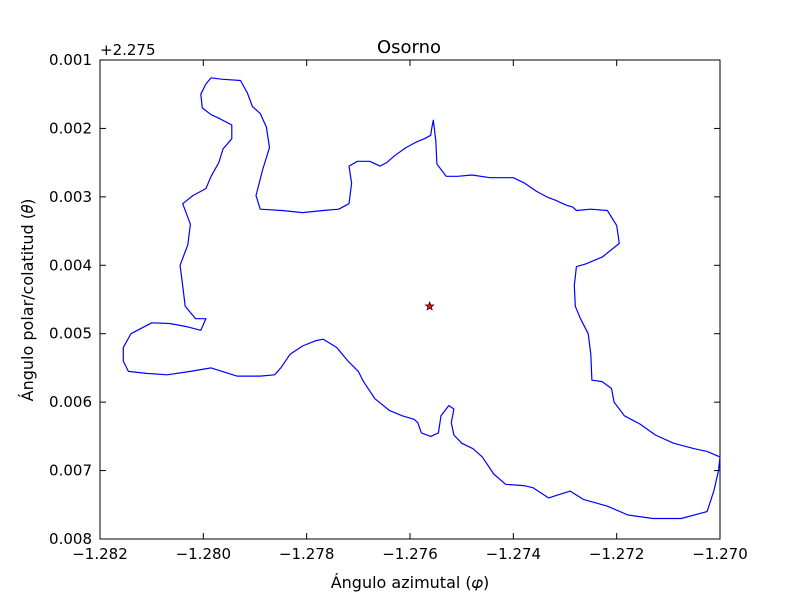 Image resolution: width=800 pixels, height=605 pixels. I want to click on y-tick-label: 0.006, so click(70, 402).